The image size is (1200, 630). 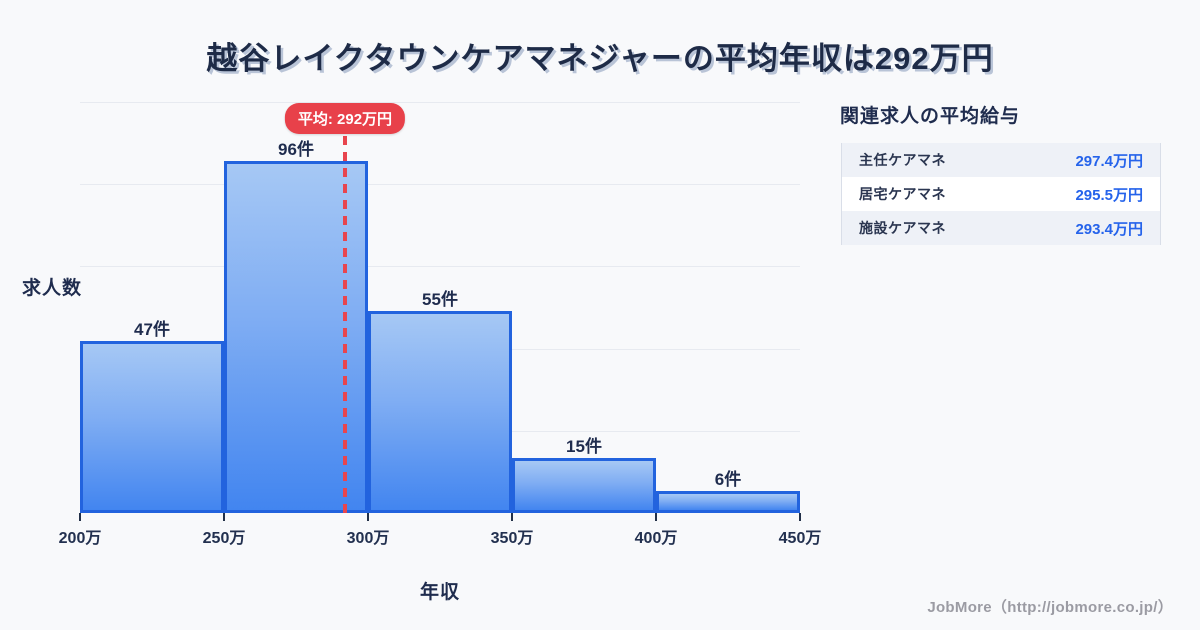 What do you see at coordinates (902, 160) in the screenshot?
I see `job-type-label: 主任ケアマネ` at bounding box center [902, 160].